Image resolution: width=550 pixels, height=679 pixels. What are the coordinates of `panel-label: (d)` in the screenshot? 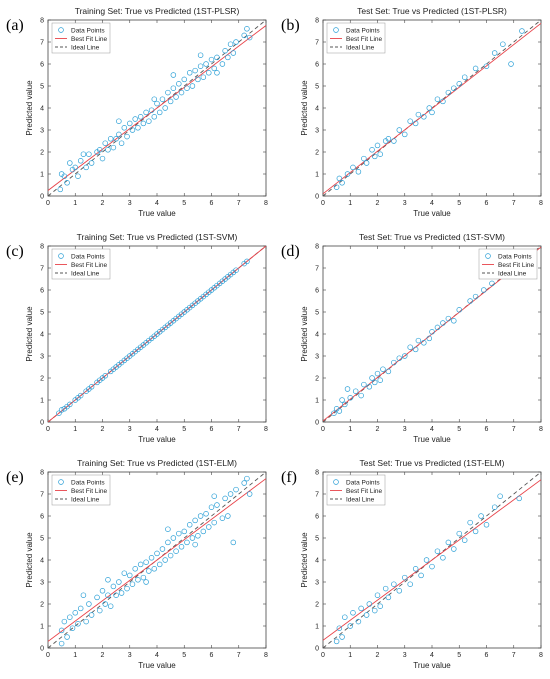 It's located at (290, 251).